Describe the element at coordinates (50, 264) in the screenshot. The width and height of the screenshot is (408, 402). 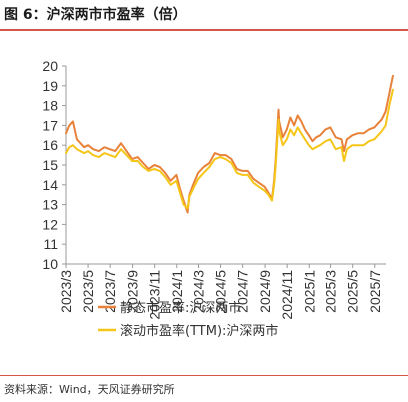
I see `y-tick-label: 10` at that location.